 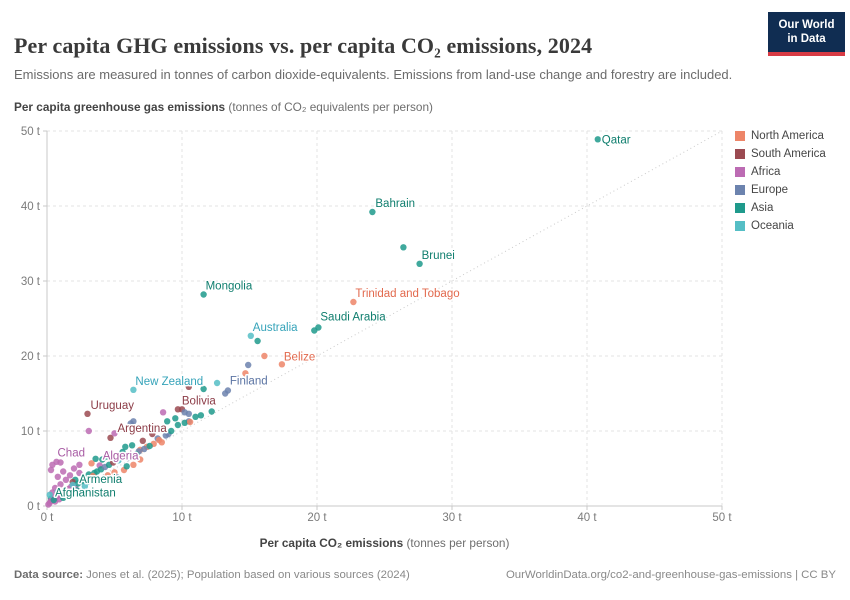 I want to click on country-label-australia: Australia, so click(x=275, y=327).